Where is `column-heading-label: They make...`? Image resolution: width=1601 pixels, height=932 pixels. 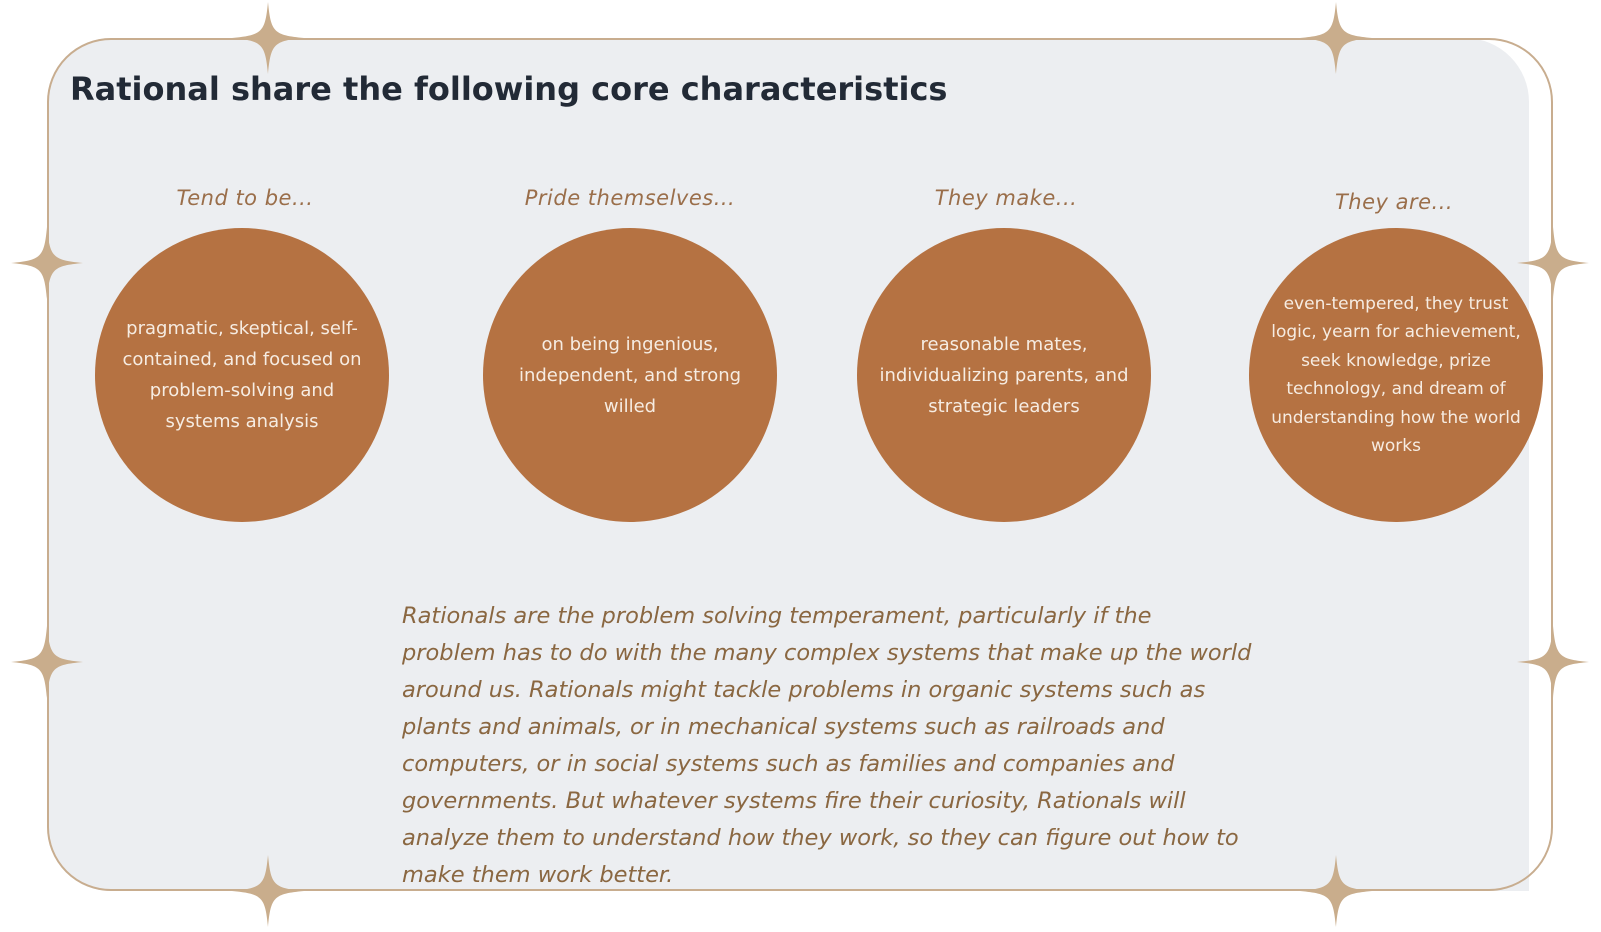
column-heading-label: They make... is located at coordinates (1006, 198).